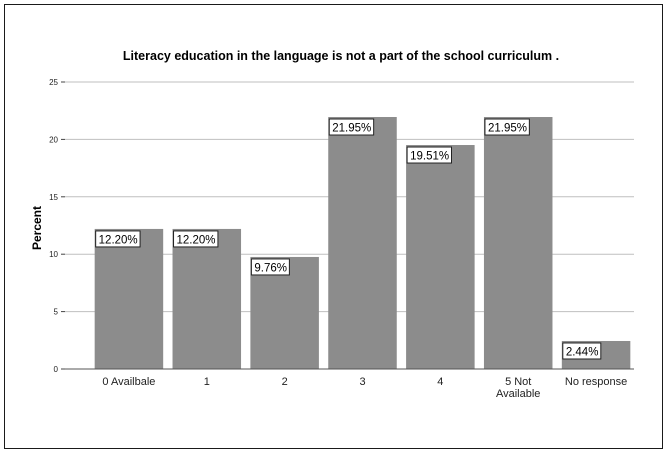 The image size is (669, 451). I want to click on x-tick-label: 0 Availbale, so click(128, 382).